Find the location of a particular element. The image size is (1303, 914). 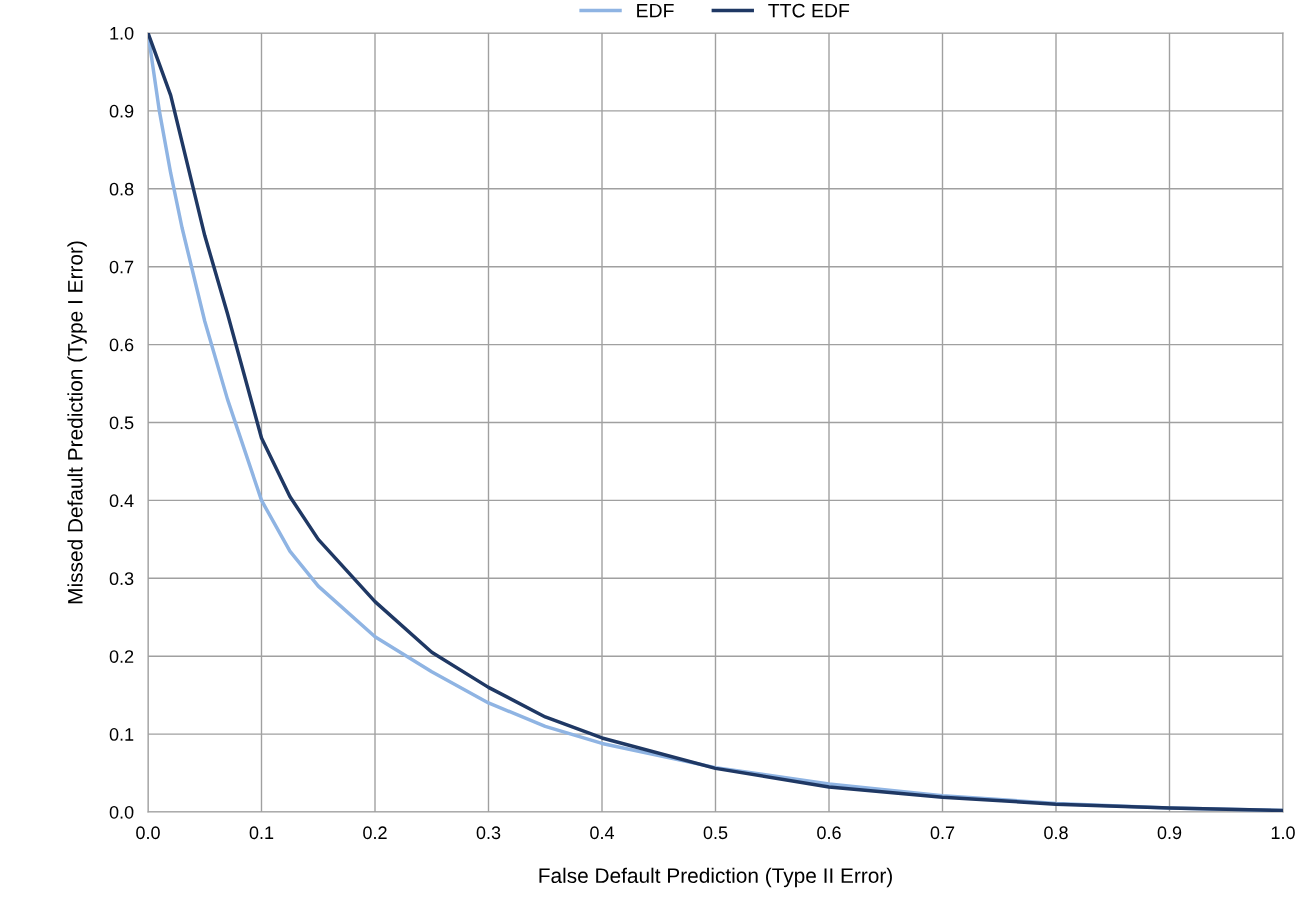

x-tick-label: 0.5 is located at coordinates (715, 833).